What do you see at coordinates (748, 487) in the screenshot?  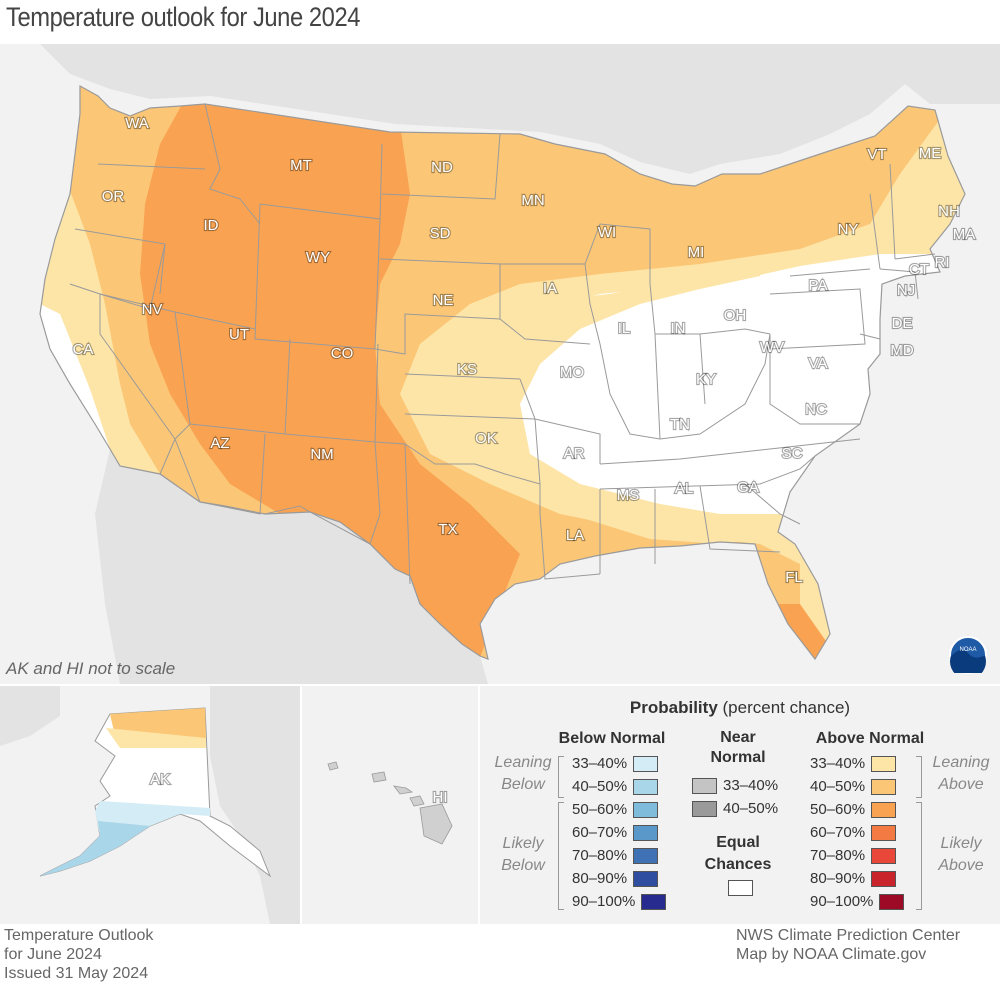 I see `state-label-ga: GA` at bounding box center [748, 487].